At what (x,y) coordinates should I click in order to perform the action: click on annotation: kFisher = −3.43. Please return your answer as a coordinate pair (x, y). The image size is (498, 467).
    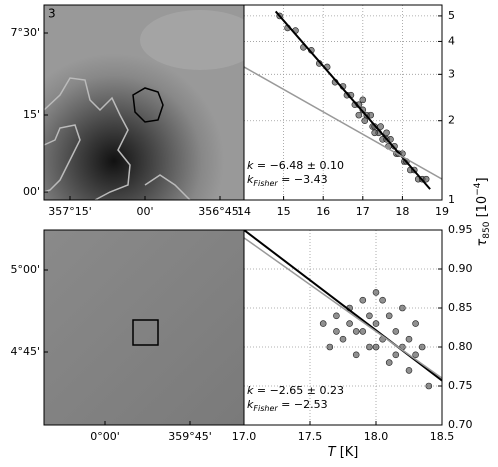
    Looking at the image, I should click on (287, 180).